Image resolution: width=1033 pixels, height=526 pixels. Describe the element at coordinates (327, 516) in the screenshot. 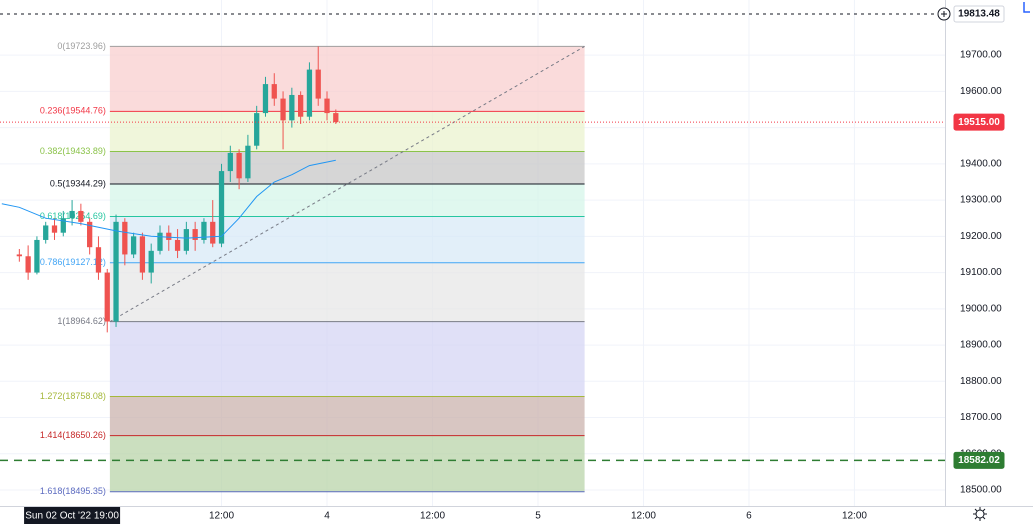

I see `x-tick-label: 4` at that location.